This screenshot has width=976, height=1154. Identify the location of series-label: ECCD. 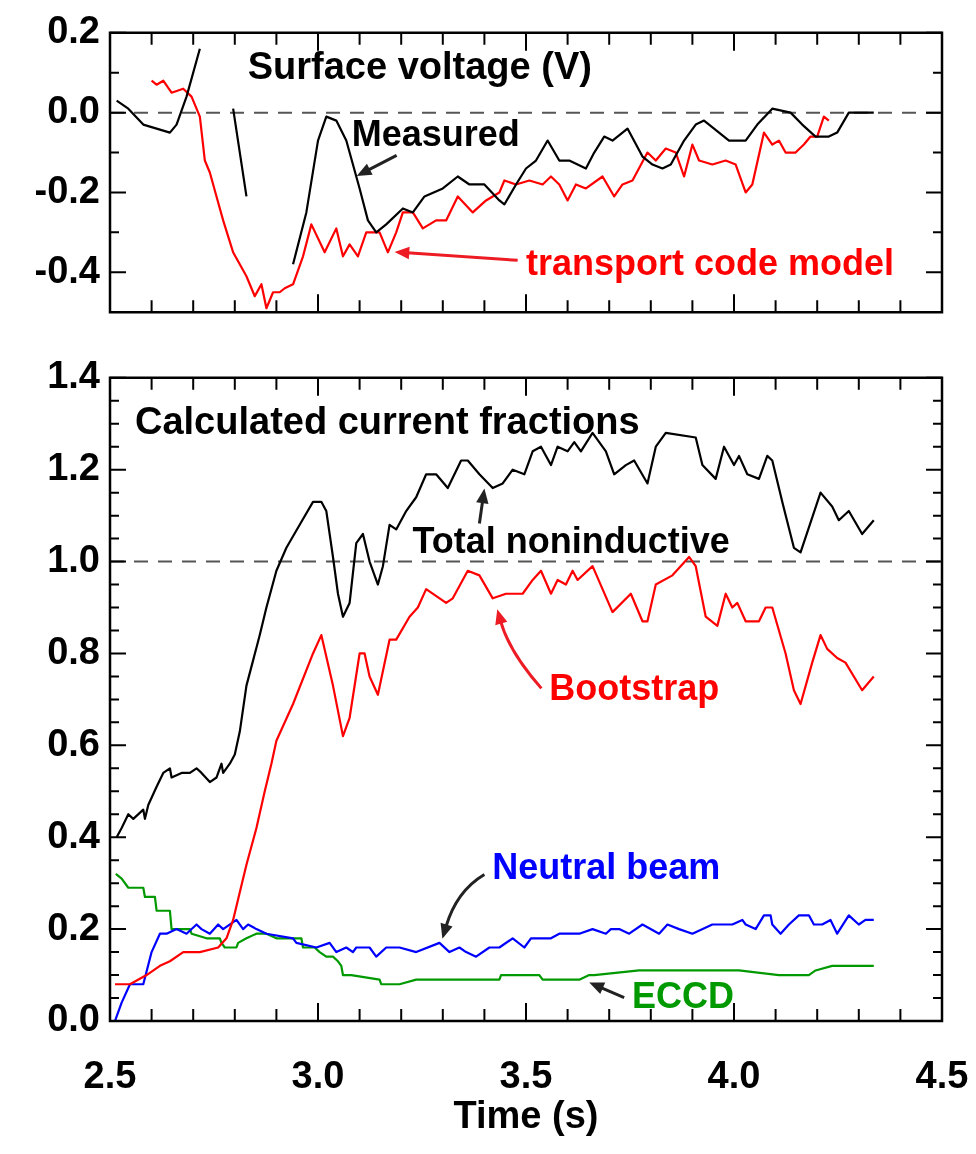
(683, 996).